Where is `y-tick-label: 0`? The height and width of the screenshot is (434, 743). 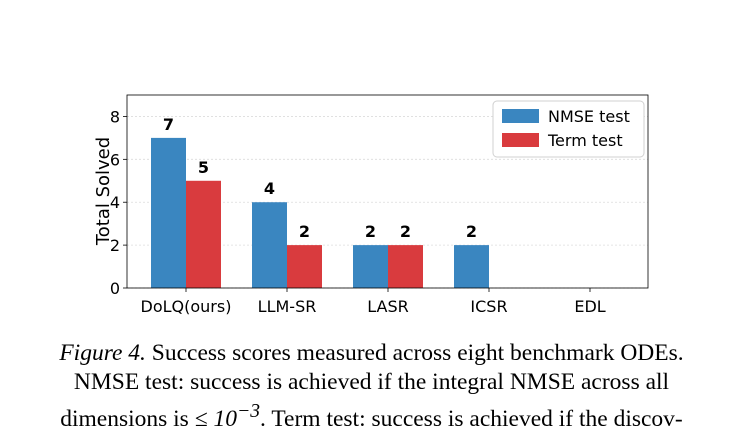 y-tick-label: 0 is located at coordinates (115, 288).